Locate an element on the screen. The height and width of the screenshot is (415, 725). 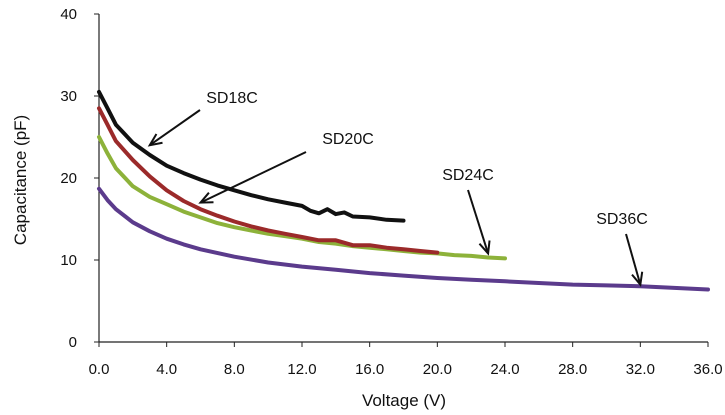
annotation-label-sd24c: SD24C is located at coordinates (468, 175).